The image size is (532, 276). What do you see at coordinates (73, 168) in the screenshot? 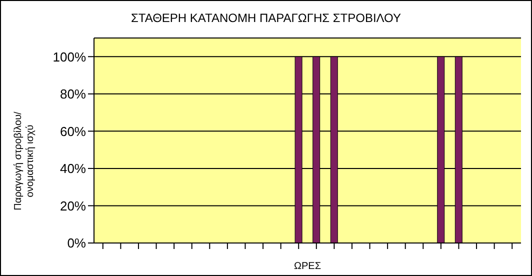
I see `y-tick-label: 40%` at bounding box center [73, 168].